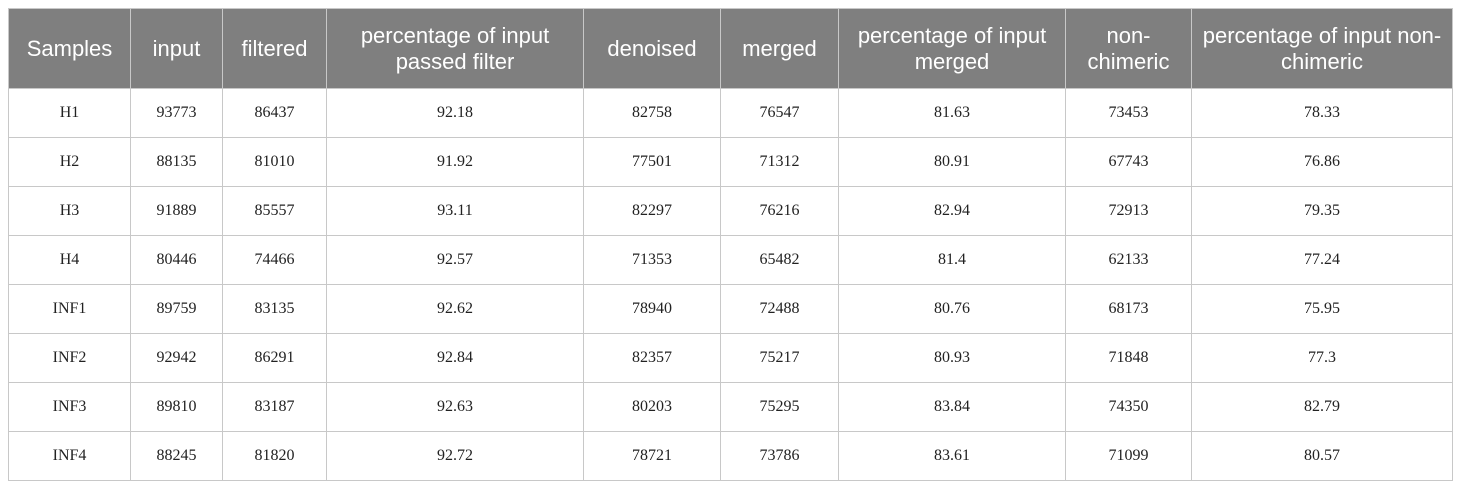  What do you see at coordinates (652, 48) in the screenshot?
I see `header-cell: denoised` at bounding box center [652, 48].